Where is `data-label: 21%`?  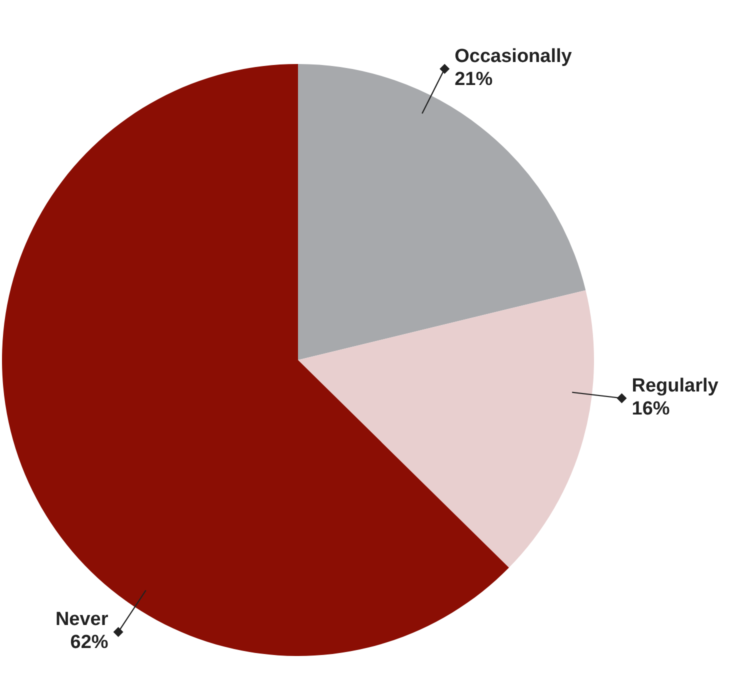 data-label: 21% is located at coordinates (473, 79).